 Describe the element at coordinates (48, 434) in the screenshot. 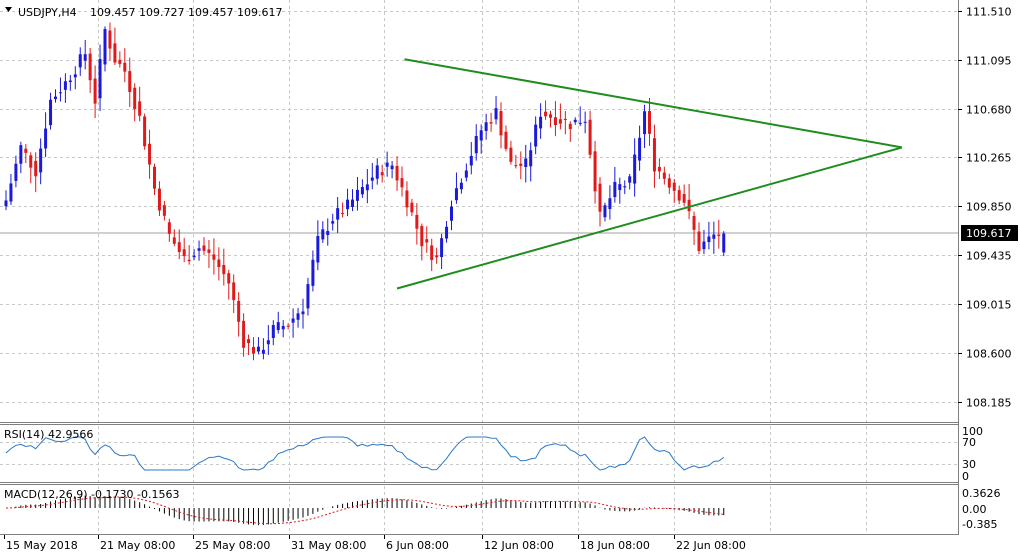

I see `rsi-title: RSI(14) 42.9566` at that location.